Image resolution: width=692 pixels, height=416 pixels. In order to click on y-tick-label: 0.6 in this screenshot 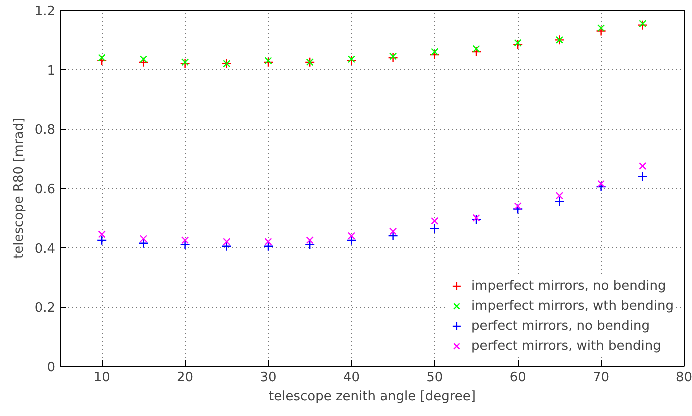, I will do `click(45, 190)`.